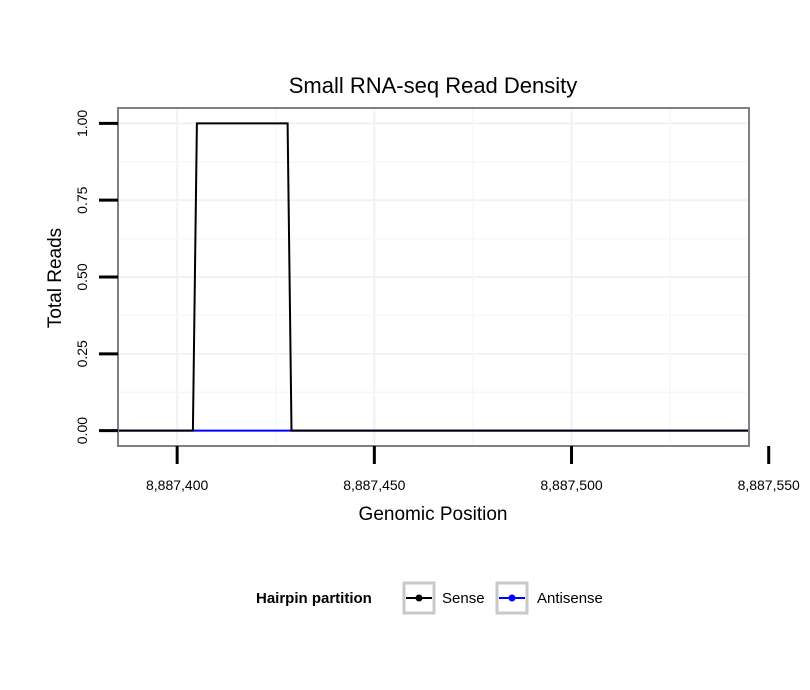 The height and width of the screenshot is (690, 810). I want to click on legend-item-sense: Sense, so click(443, 598).